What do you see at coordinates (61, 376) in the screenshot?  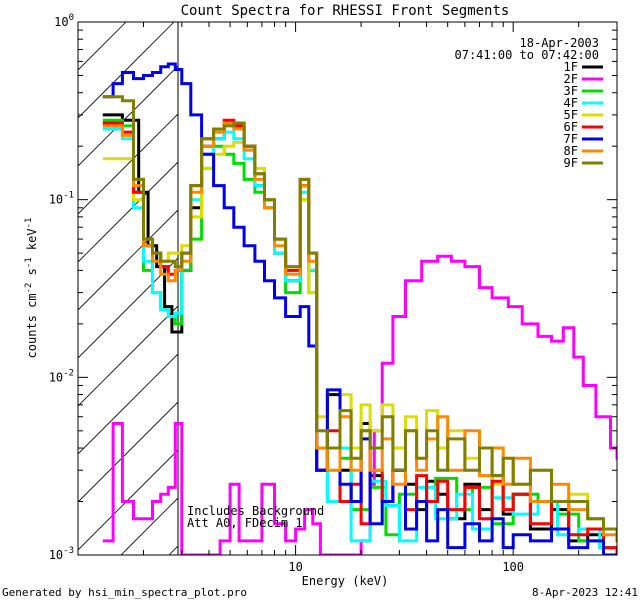 I see `y-tick-label: 10⁻²` at bounding box center [61, 376].